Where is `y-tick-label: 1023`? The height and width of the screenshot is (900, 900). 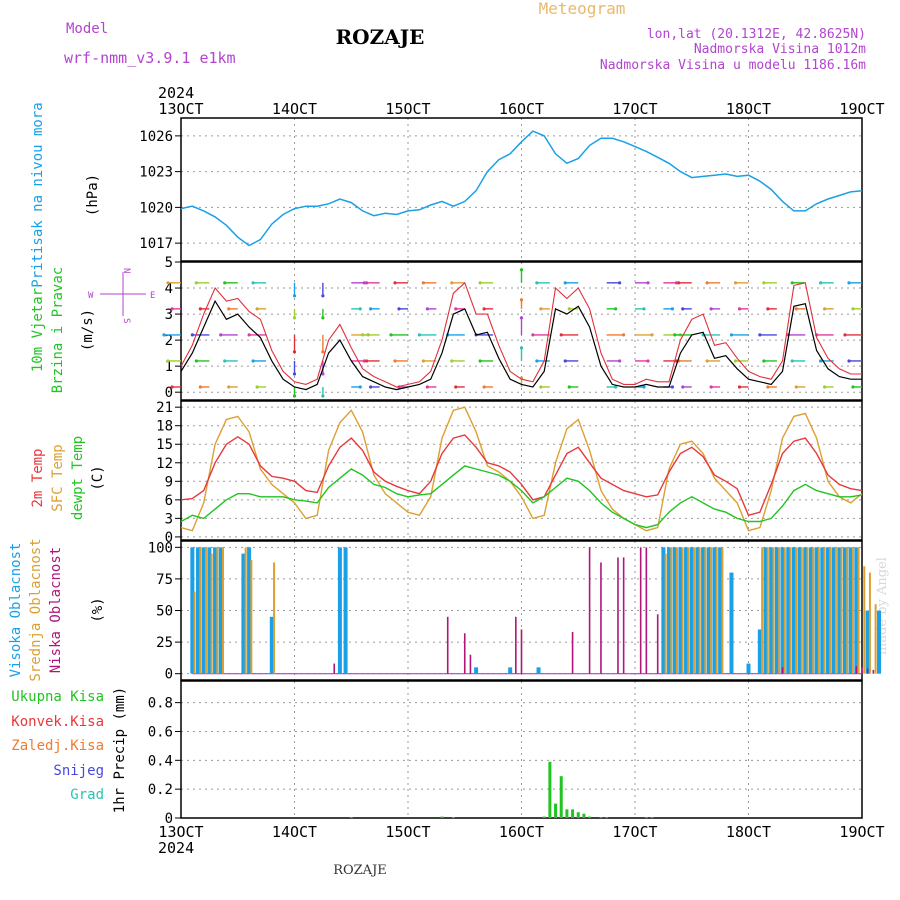
y-tick-label: 1023 is located at coordinates (156, 173).